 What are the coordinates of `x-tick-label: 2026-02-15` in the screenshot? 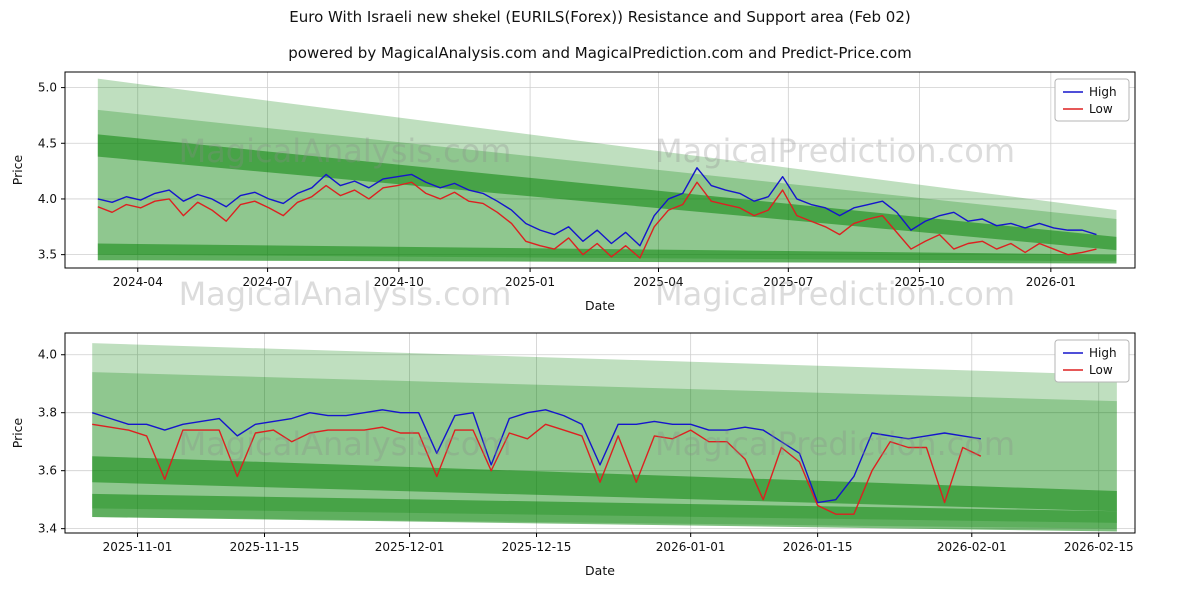 It's located at (1099, 547).